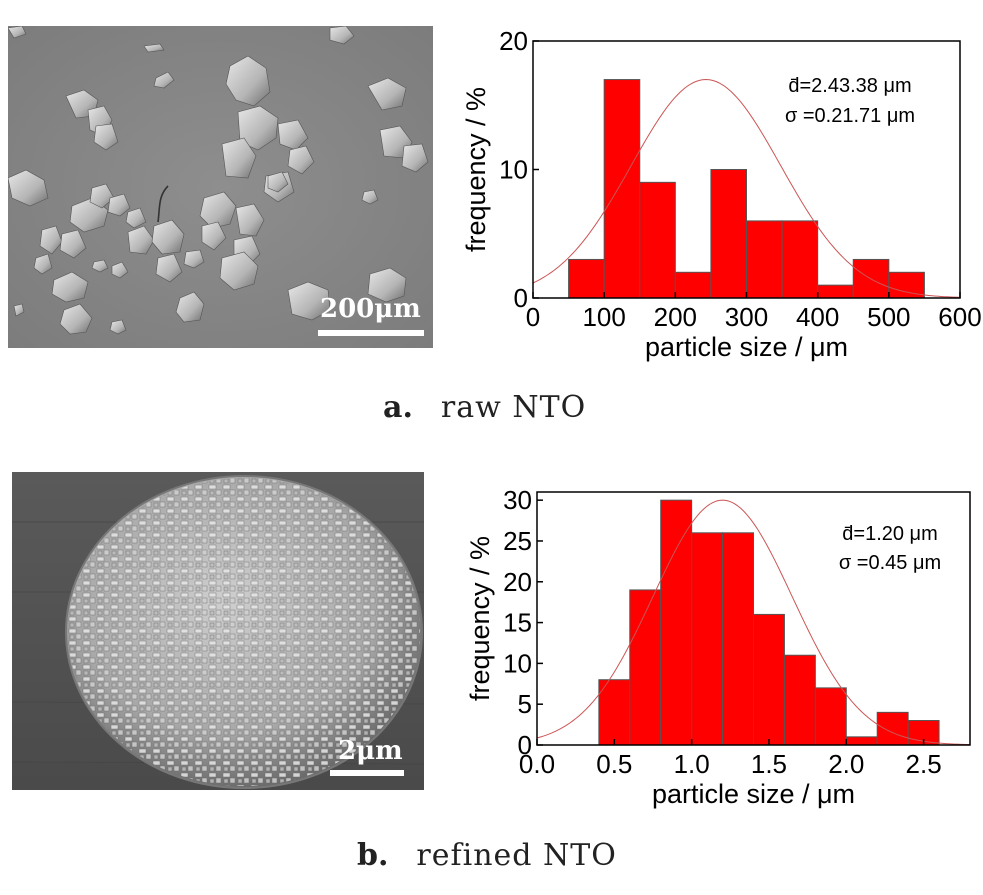 The width and height of the screenshot is (983, 895). What do you see at coordinates (888, 317) in the screenshot?
I see `x-tick-label: 500` at bounding box center [888, 317].